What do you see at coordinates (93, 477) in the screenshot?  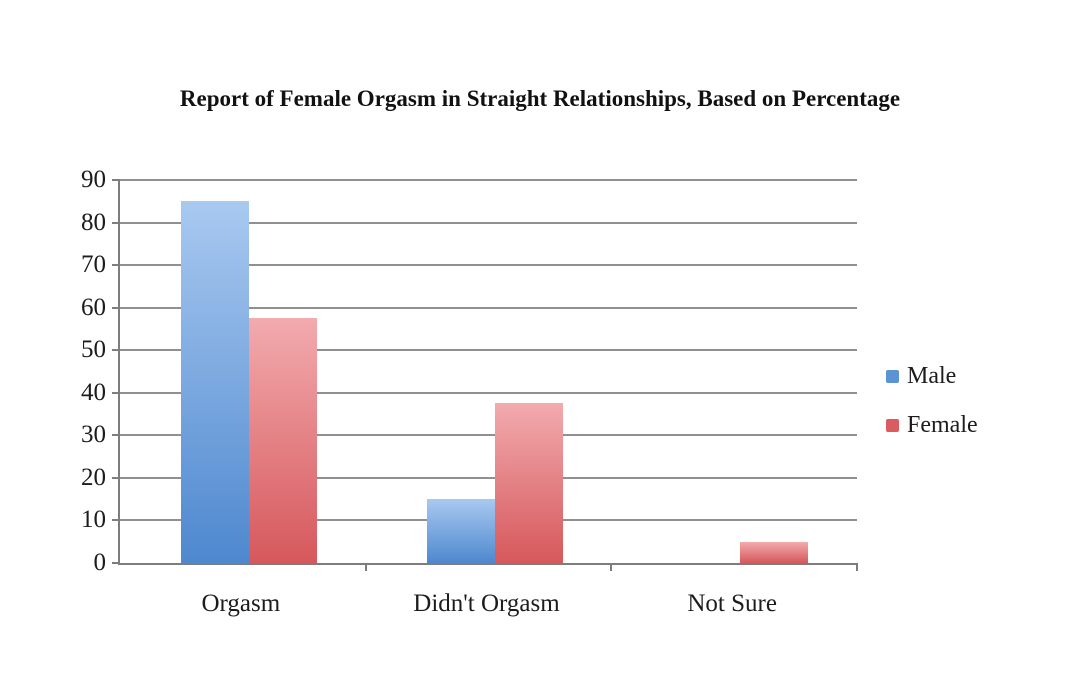 I see `y-tick-label: 20` at bounding box center [93, 477].